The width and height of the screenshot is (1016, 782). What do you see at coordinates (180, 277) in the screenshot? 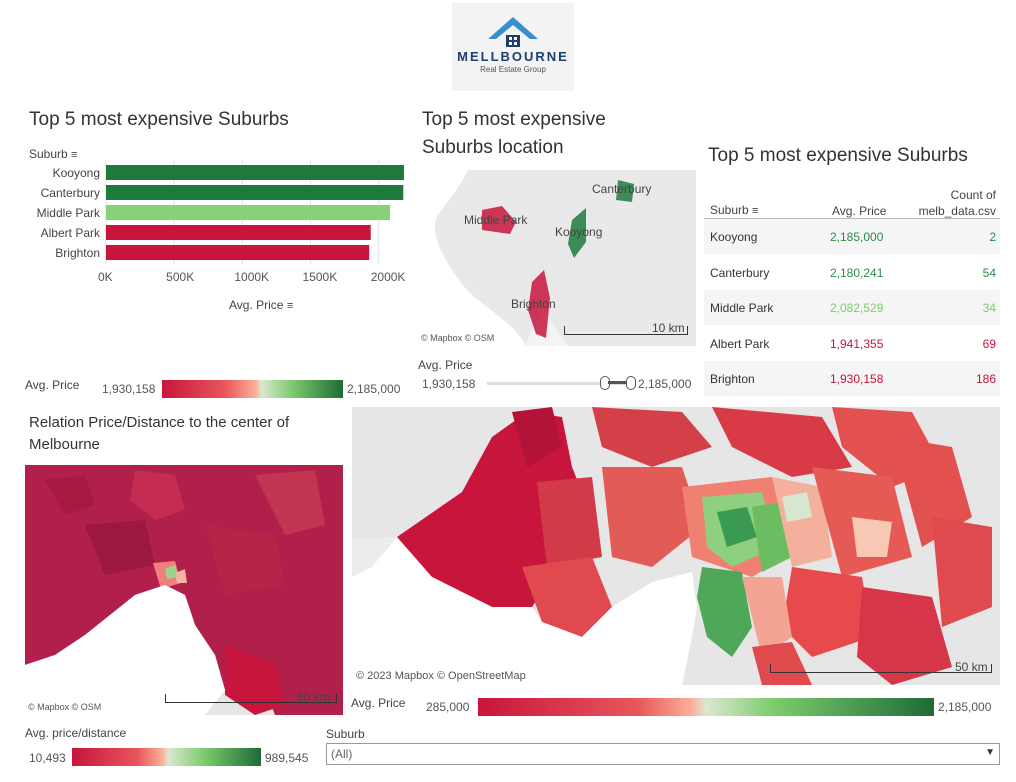
I see `bar-x-tick: 500K` at bounding box center [180, 277].